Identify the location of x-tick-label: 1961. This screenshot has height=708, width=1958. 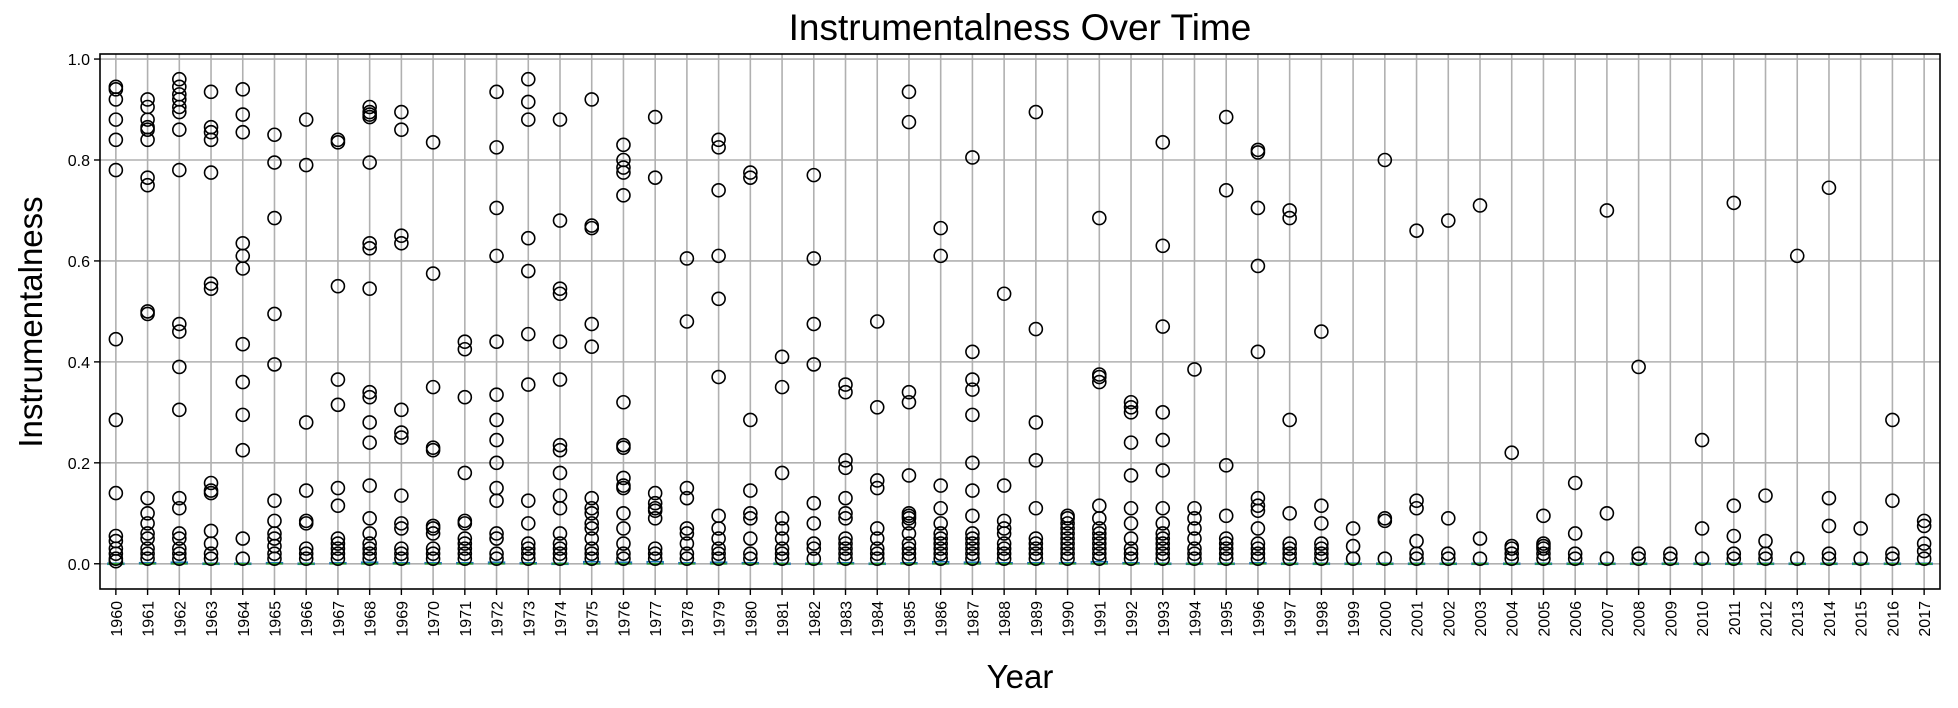
(149, 619).